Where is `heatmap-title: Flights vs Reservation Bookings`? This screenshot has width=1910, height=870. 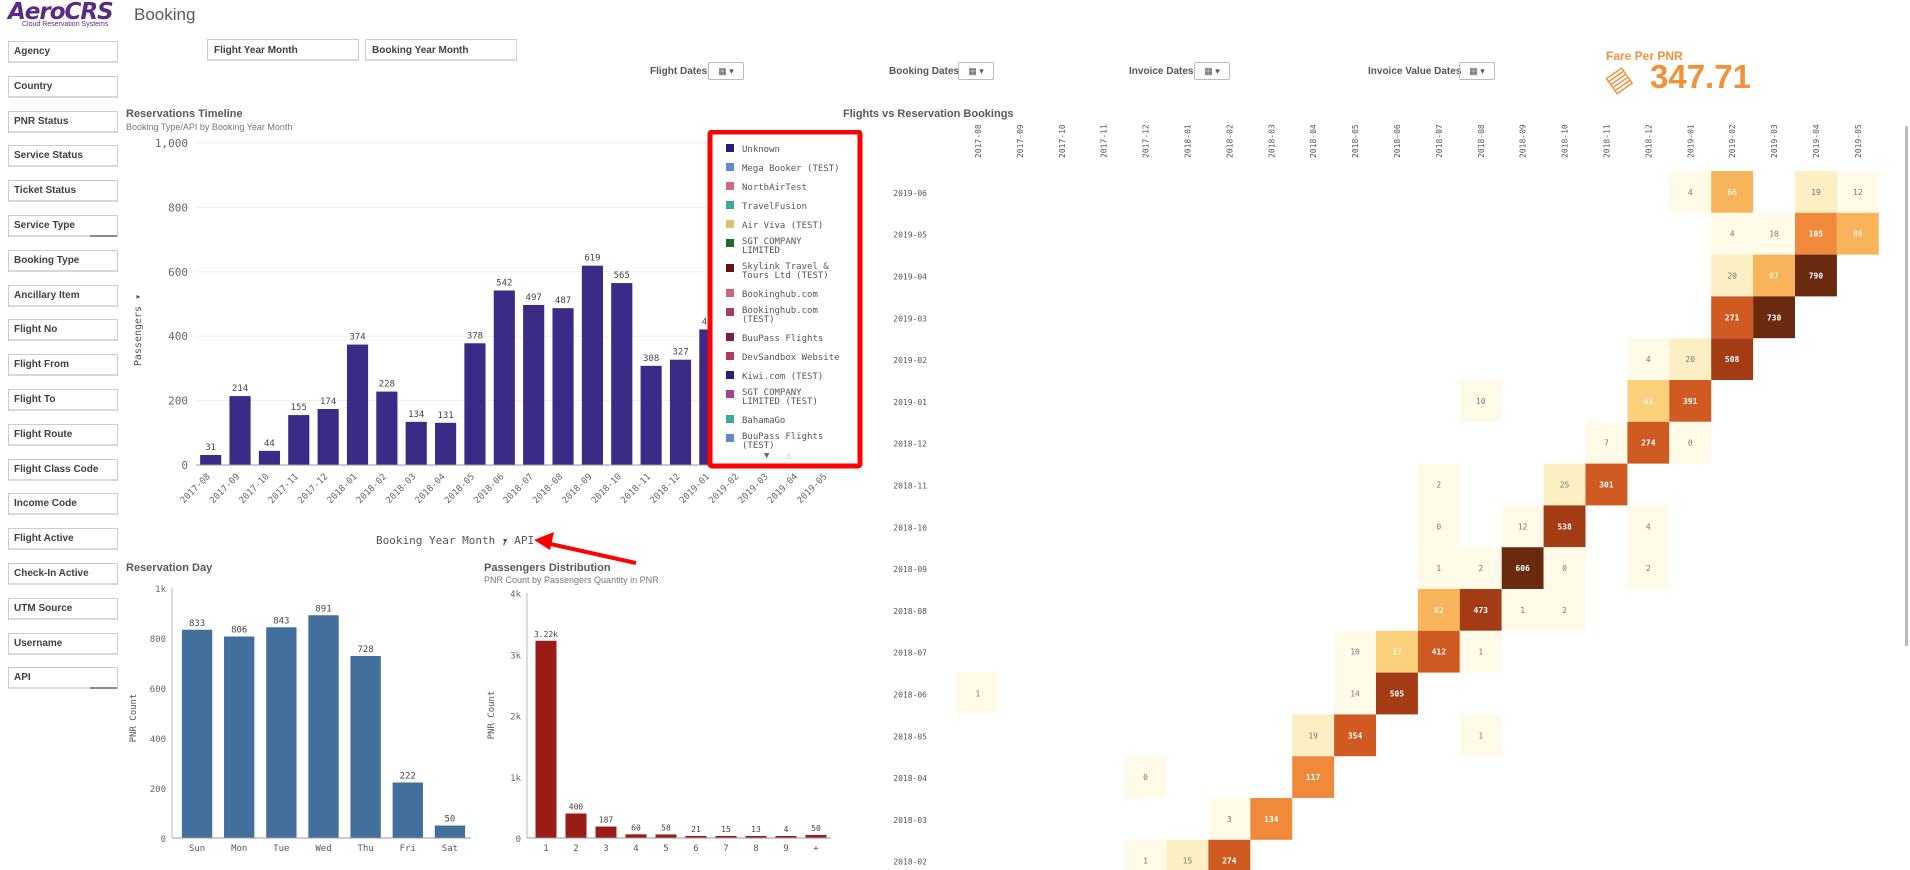
heatmap-title: Flights vs Reservation Bookings is located at coordinates (928, 114).